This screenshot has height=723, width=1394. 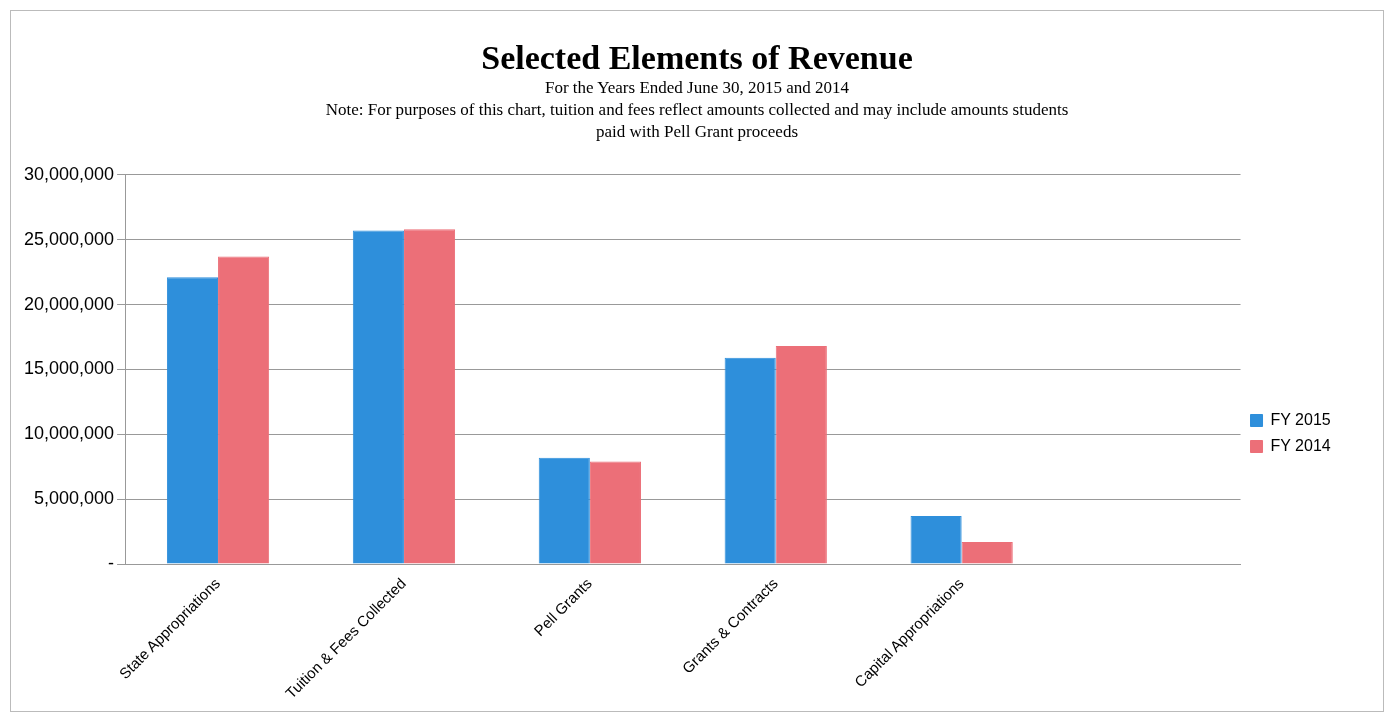 I want to click on legend-label: FY 2014, so click(x=1300, y=445).